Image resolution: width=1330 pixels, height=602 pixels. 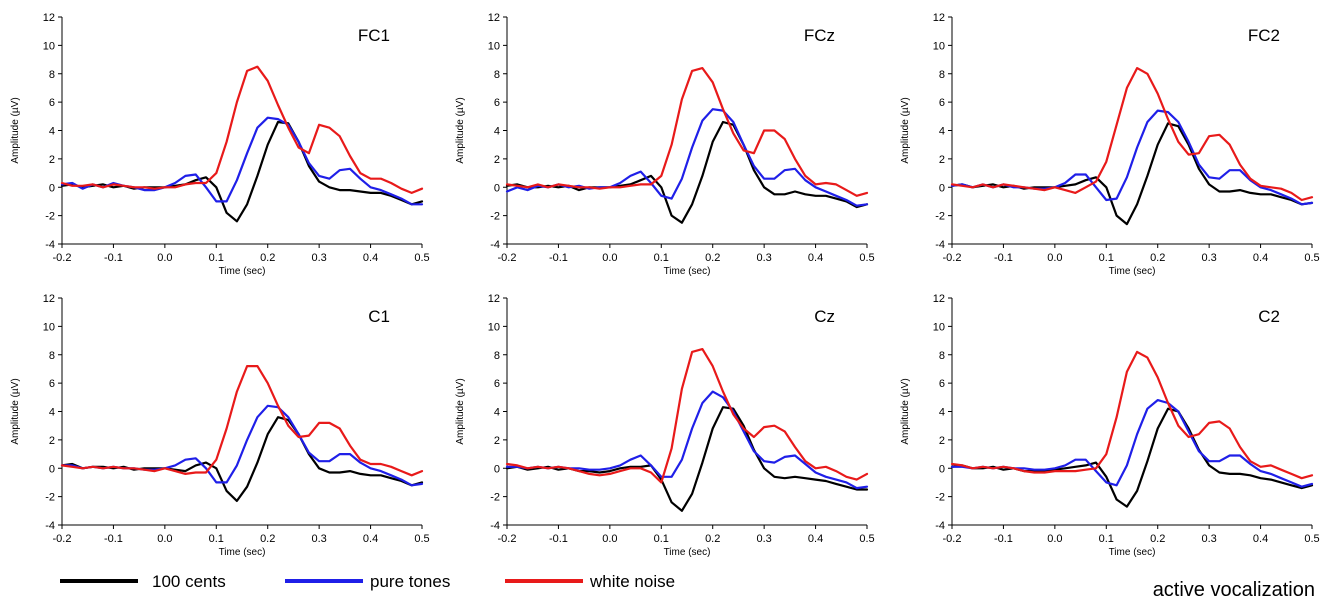 What do you see at coordinates (374, 35) in the screenshot?
I see `panel-title-fc1: FC1` at bounding box center [374, 35].